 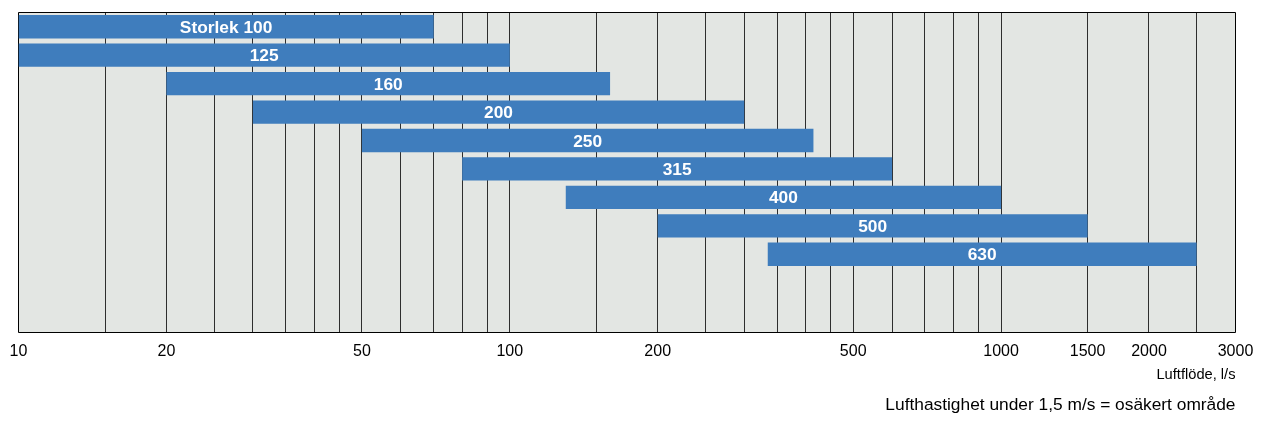 What do you see at coordinates (1235, 350) in the screenshot?
I see `x-tick-label: 3000` at bounding box center [1235, 350].